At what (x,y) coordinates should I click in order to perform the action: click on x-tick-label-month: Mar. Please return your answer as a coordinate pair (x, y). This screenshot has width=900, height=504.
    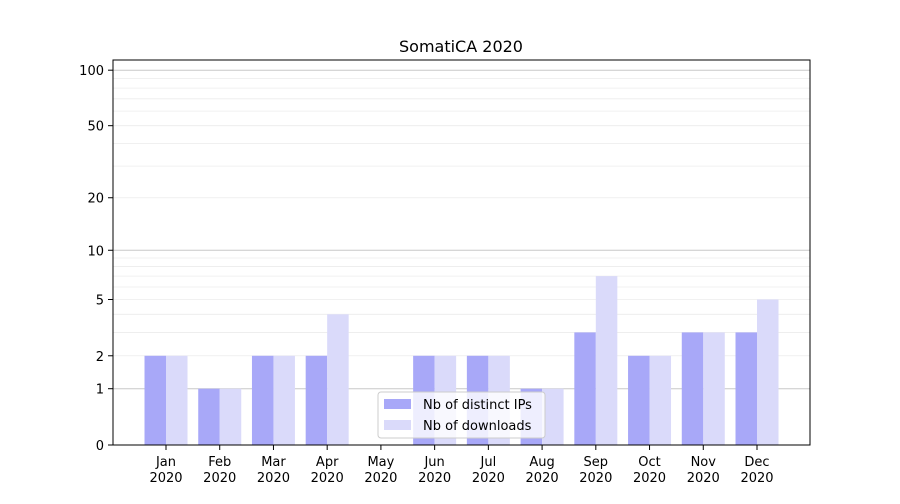
    Looking at the image, I should click on (273, 462).